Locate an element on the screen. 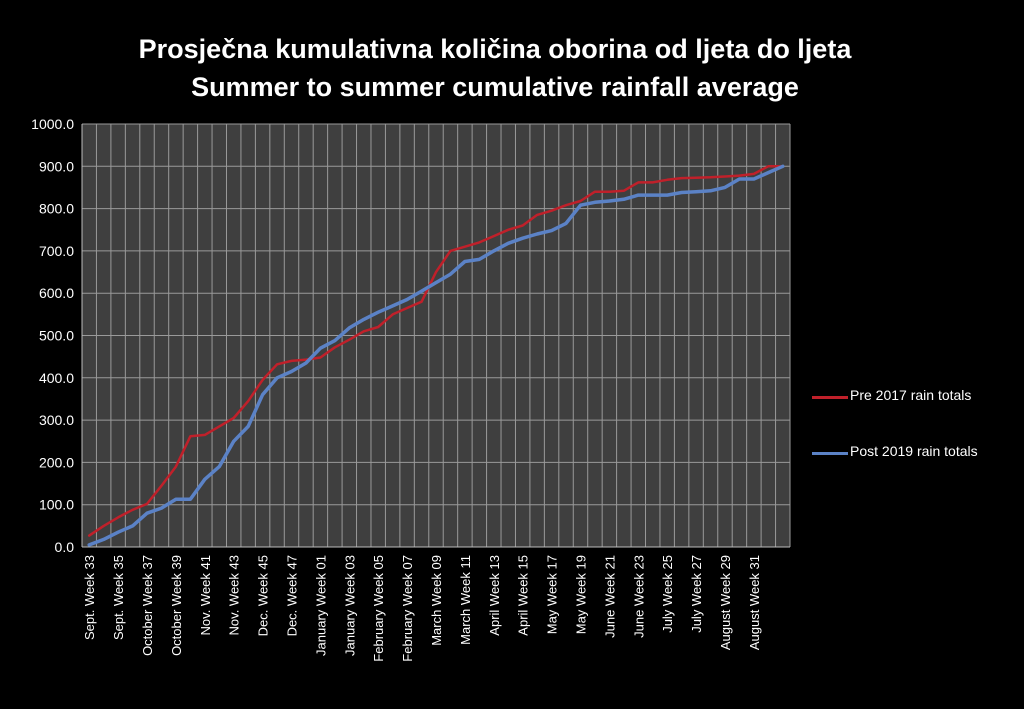  x-tick-label: October Week 39 is located at coordinates (176, 605).